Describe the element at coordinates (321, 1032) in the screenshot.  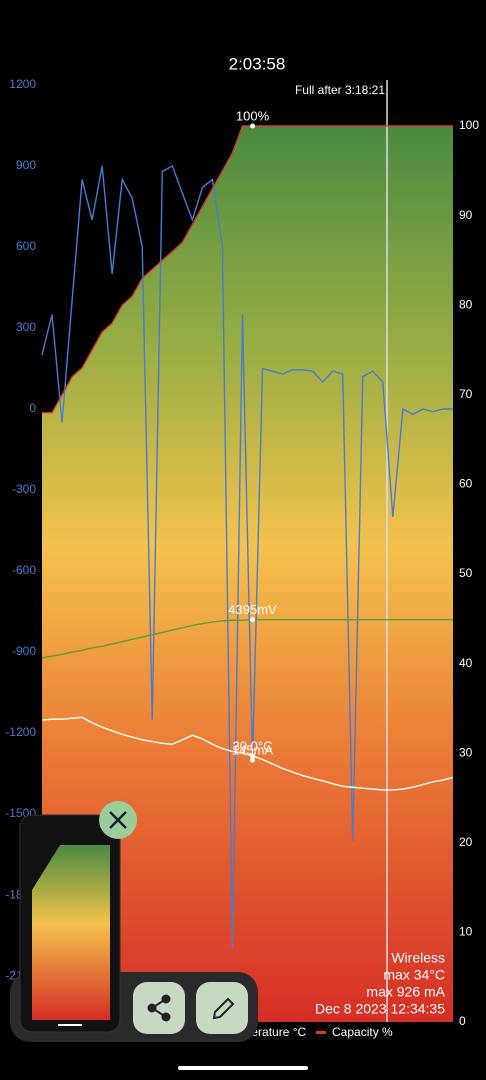
I see `legend-swatch` at that location.